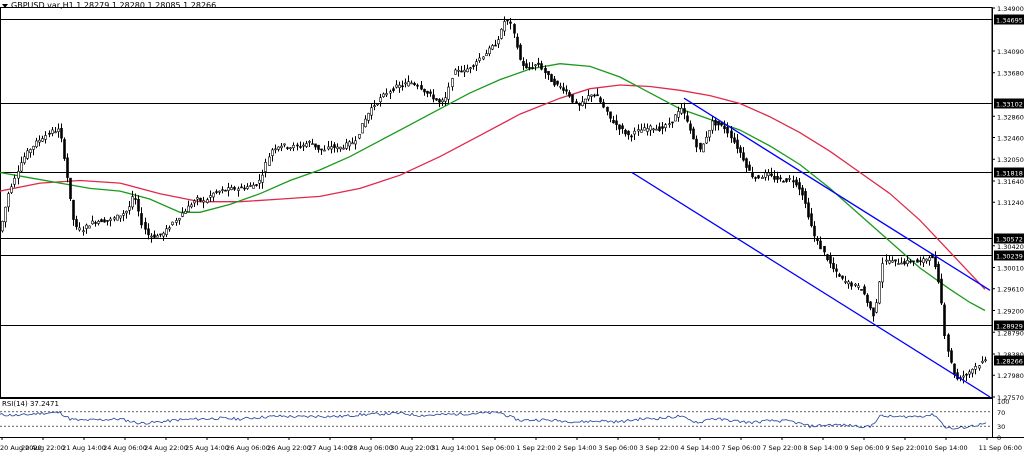  I want to click on x-tick-label-17: 4 Sep 14:00, so click(699, 448).